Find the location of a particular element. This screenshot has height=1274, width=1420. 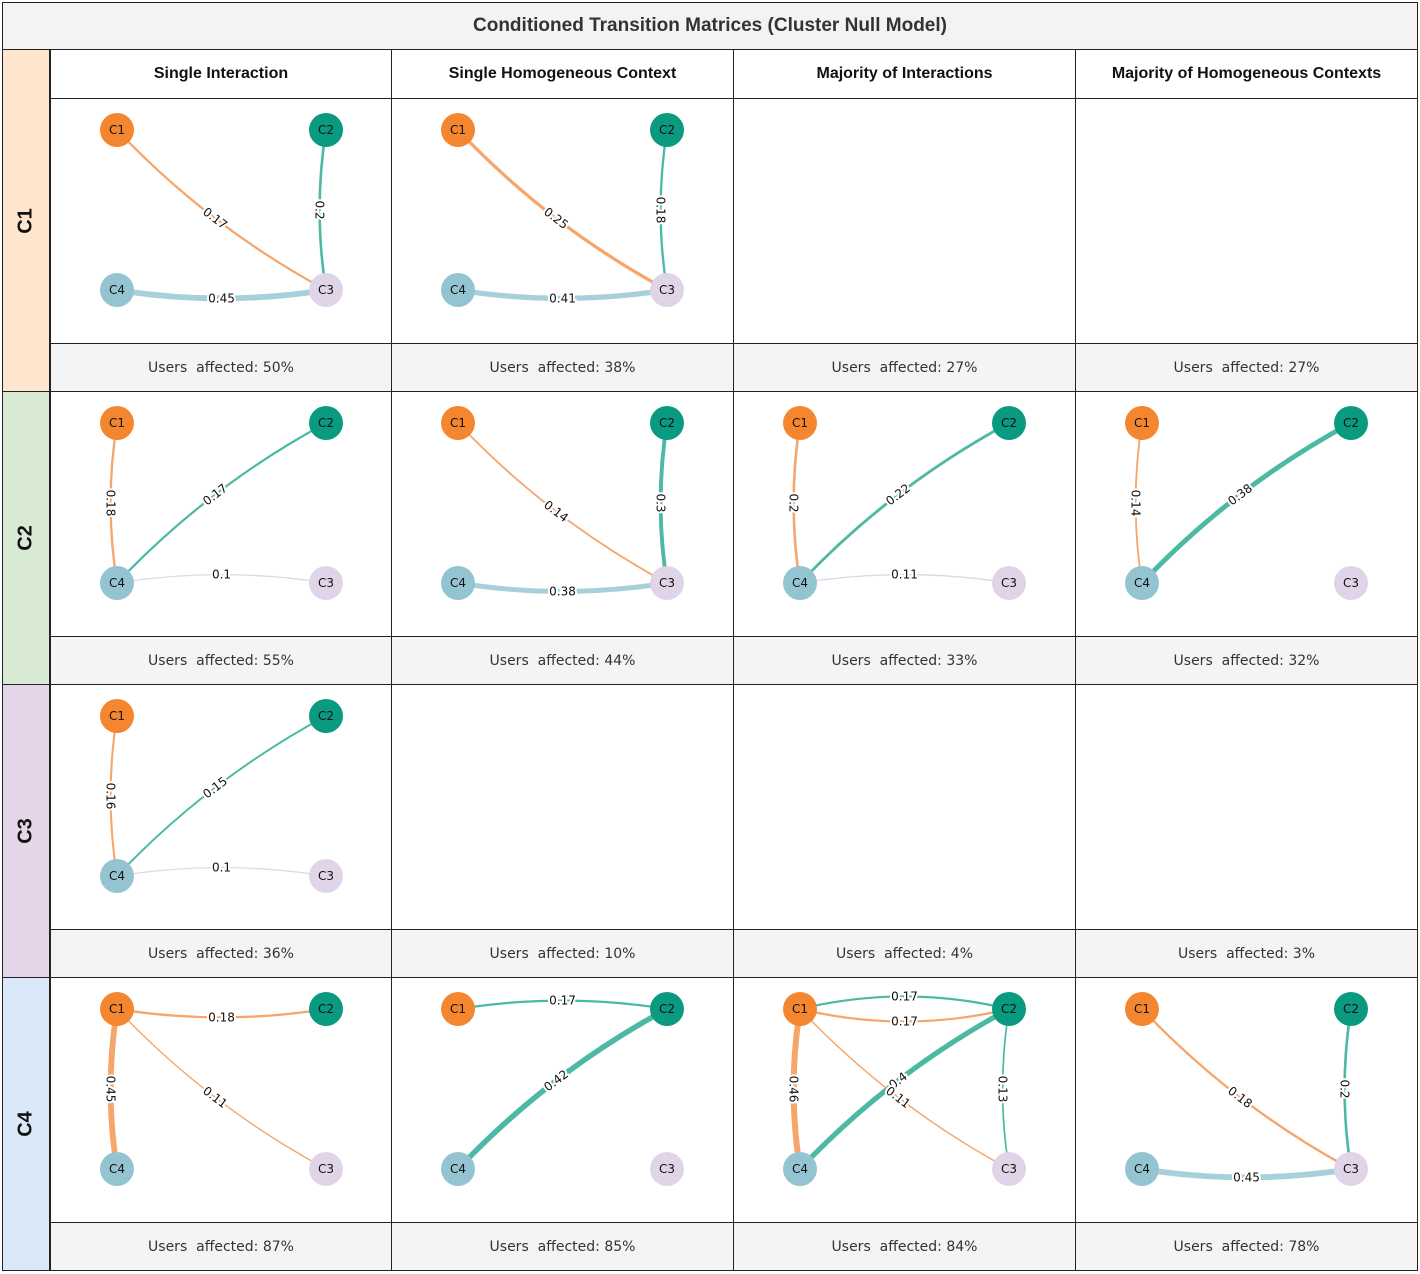

edge-weight-label: 0.16 is located at coordinates (111, 796).